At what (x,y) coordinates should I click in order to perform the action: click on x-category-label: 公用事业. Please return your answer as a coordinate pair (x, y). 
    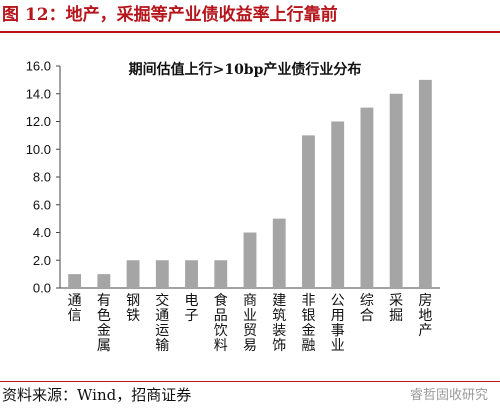
    Looking at the image, I should click on (338, 323).